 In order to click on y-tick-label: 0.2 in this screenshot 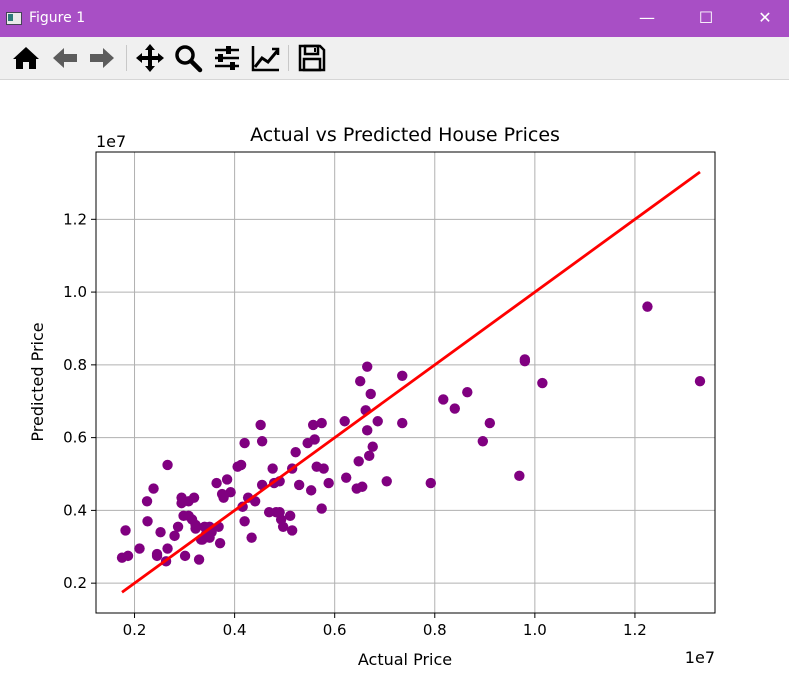, I will do `click(75, 583)`.